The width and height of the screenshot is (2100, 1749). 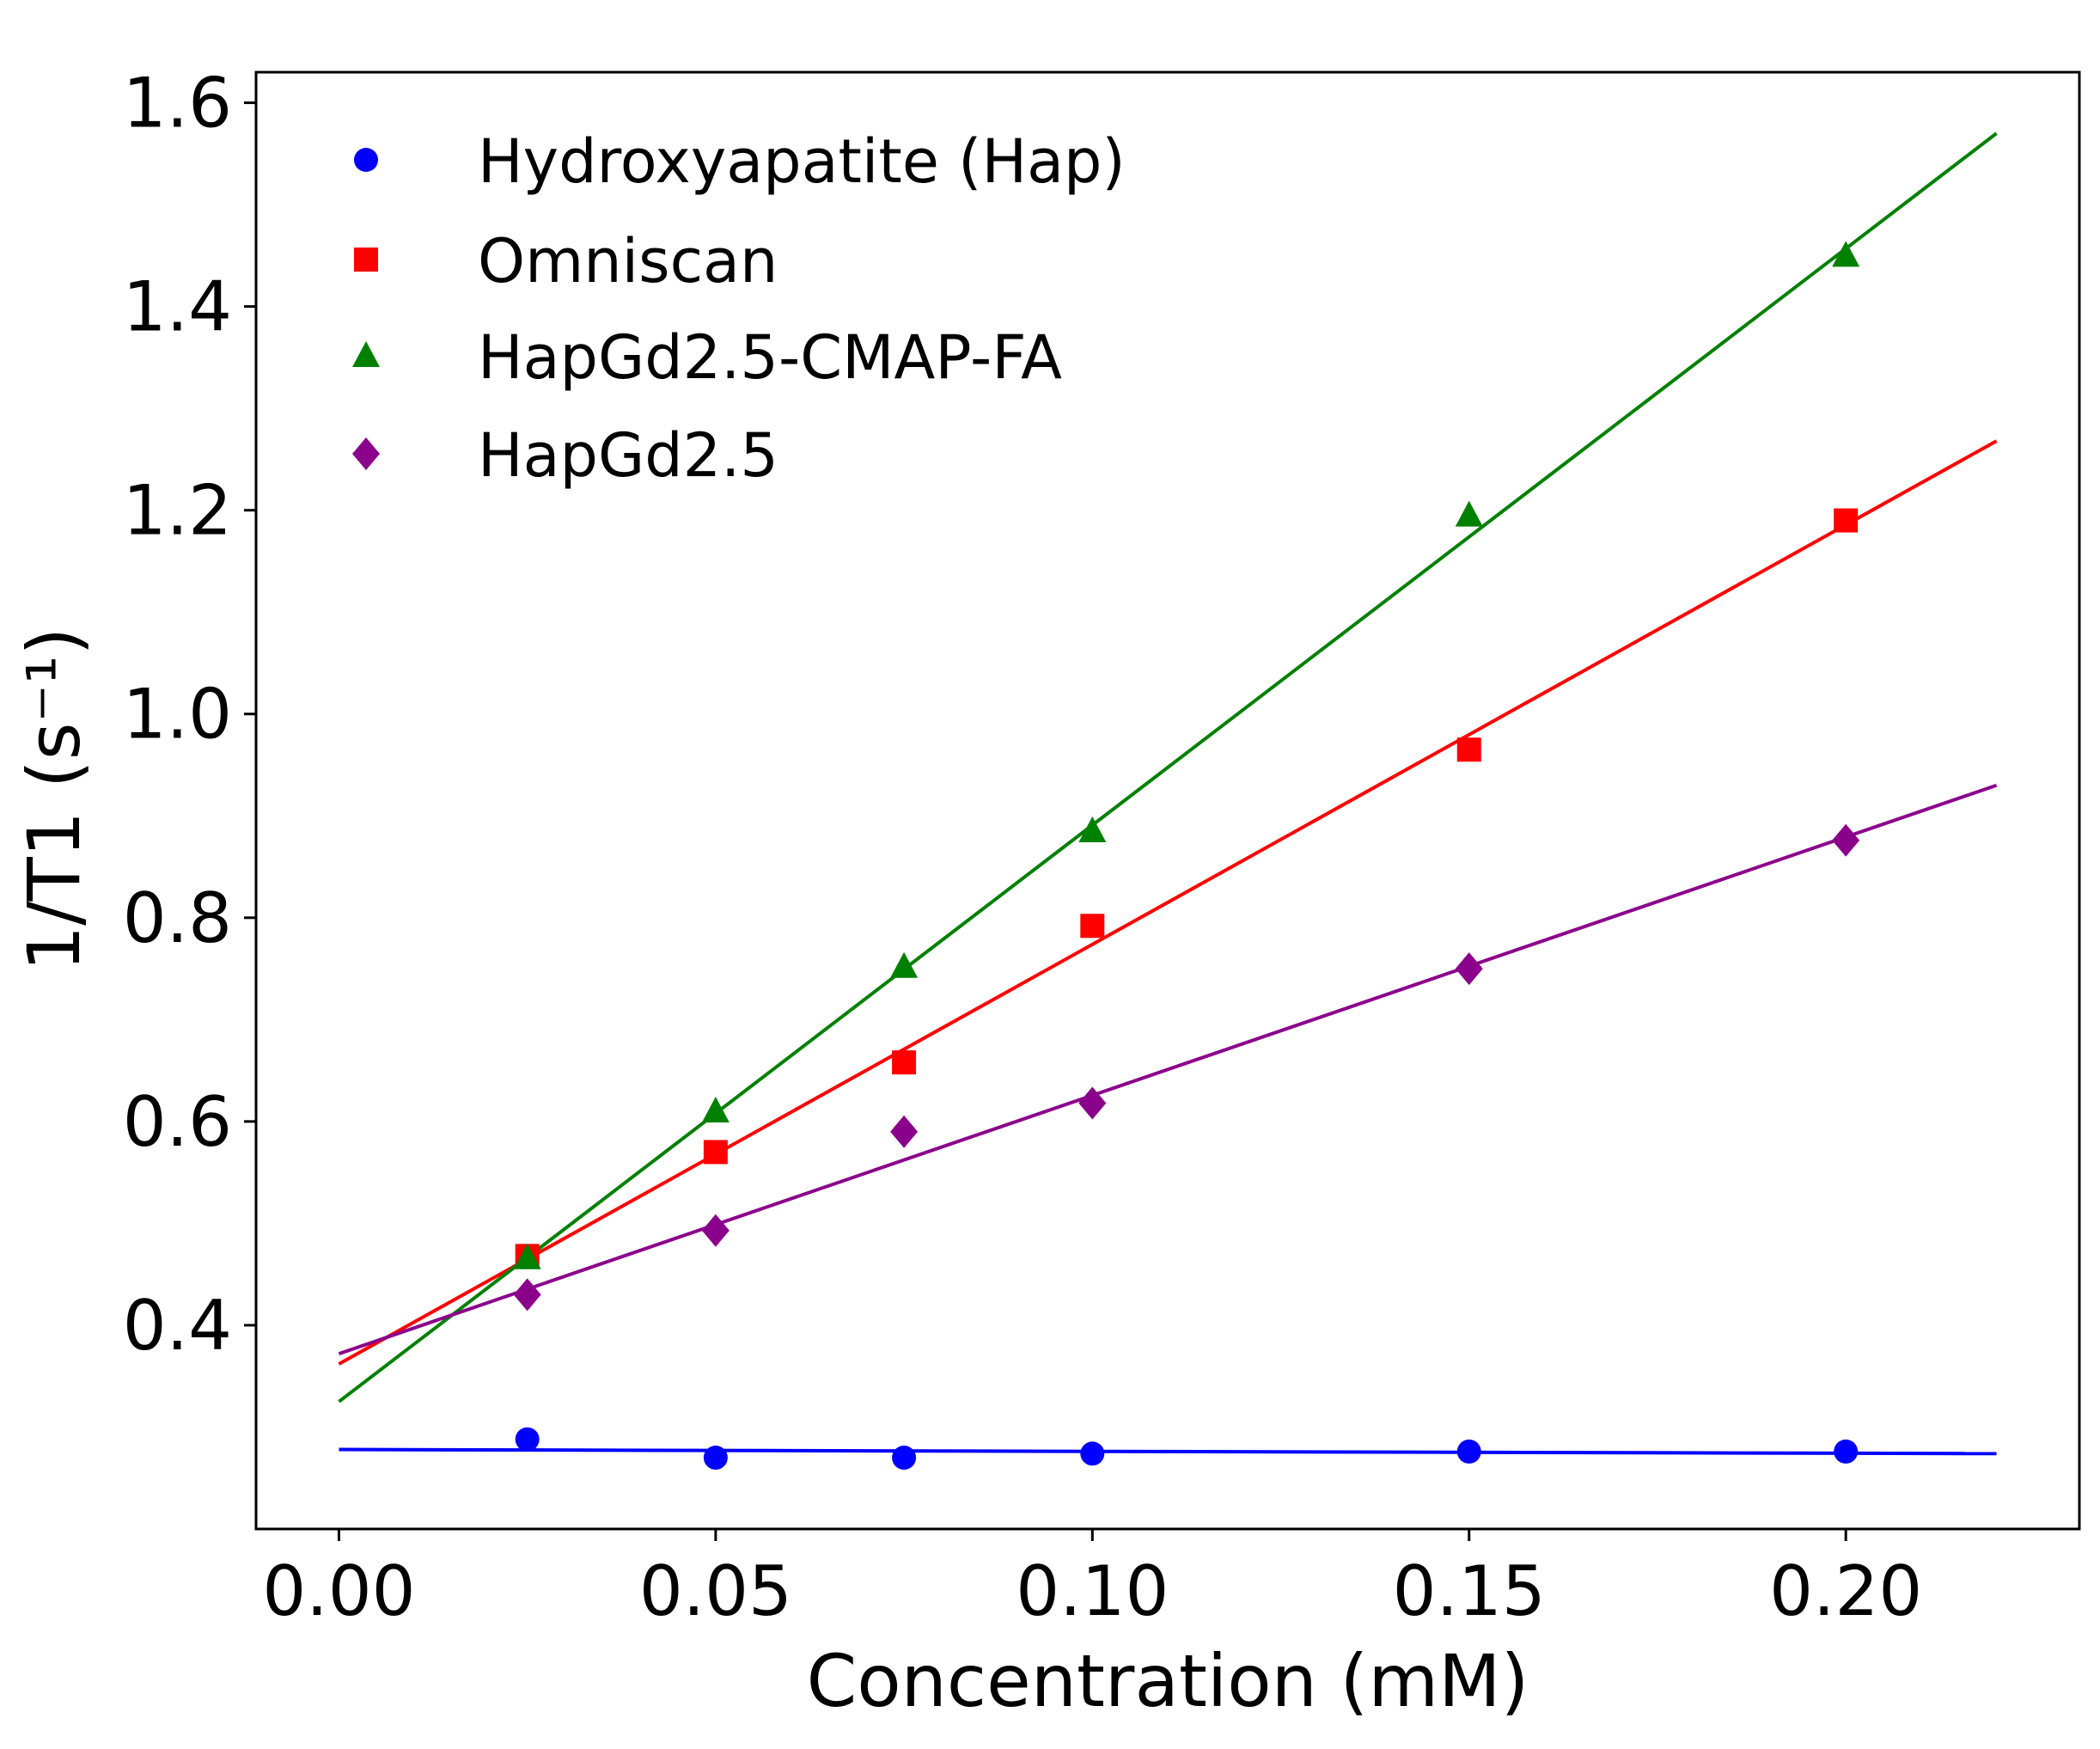 What do you see at coordinates (54, 799) in the screenshot?
I see `y-axis-title: 1/T1 (s⁻¹)` at bounding box center [54, 799].